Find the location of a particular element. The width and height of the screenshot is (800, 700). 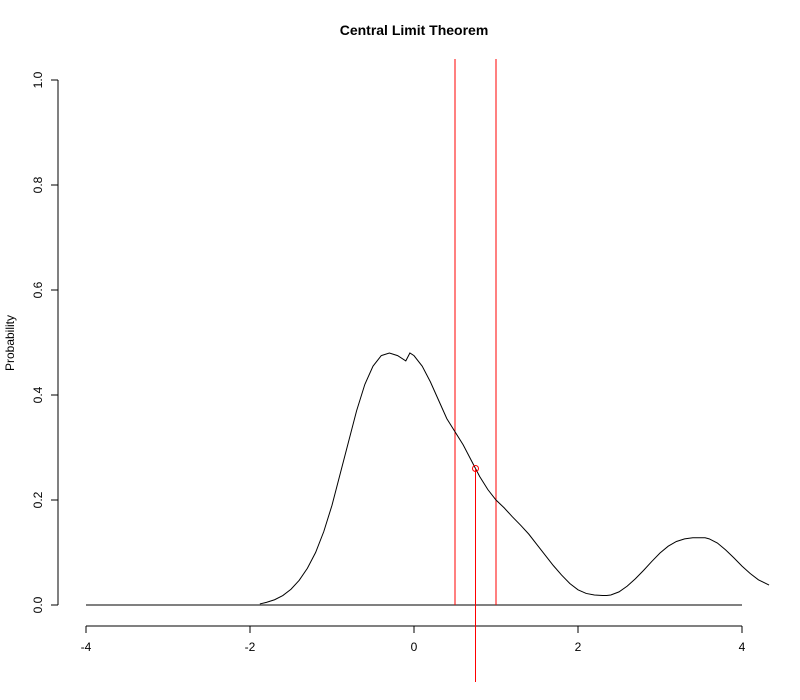

y-tick-label: 0.4 is located at coordinates (38, 394).